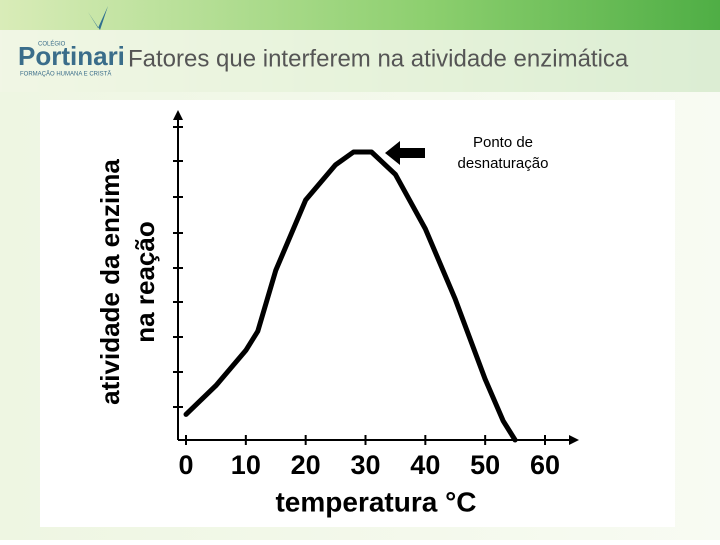  I want to click on y-arrow, so click(178, 115).